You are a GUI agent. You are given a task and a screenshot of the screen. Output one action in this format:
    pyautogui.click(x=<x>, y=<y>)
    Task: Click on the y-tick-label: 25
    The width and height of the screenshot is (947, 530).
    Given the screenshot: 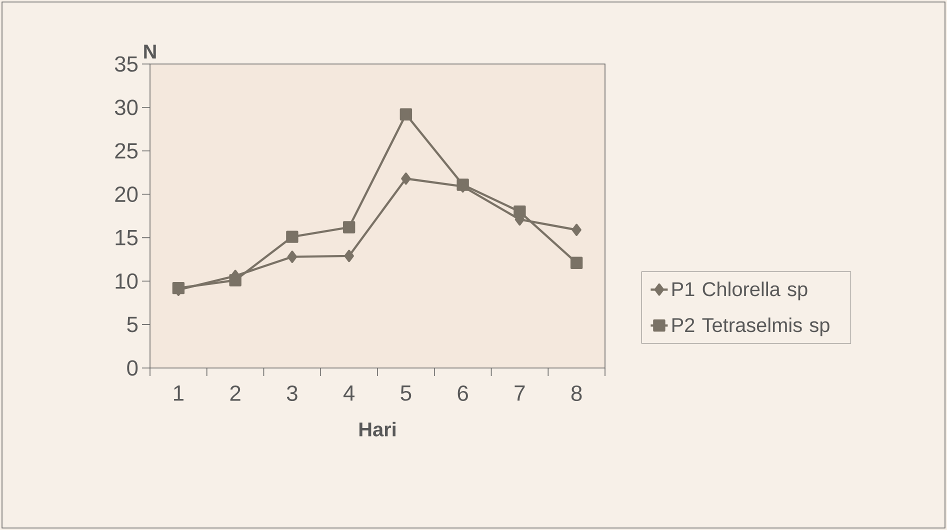 What is the action you would take?
    pyautogui.click(x=126, y=151)
    